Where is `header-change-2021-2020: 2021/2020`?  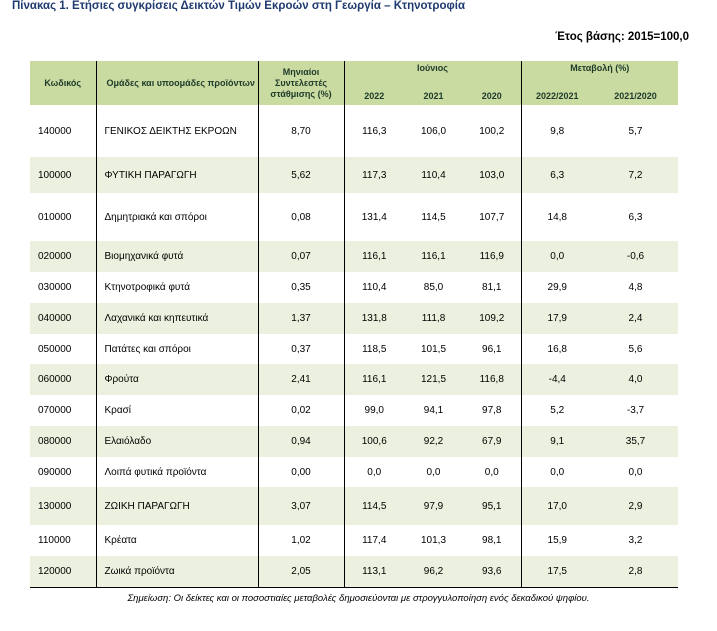
header-change-2021-2020: 2021/2020 is located at coordinates (635, 90).